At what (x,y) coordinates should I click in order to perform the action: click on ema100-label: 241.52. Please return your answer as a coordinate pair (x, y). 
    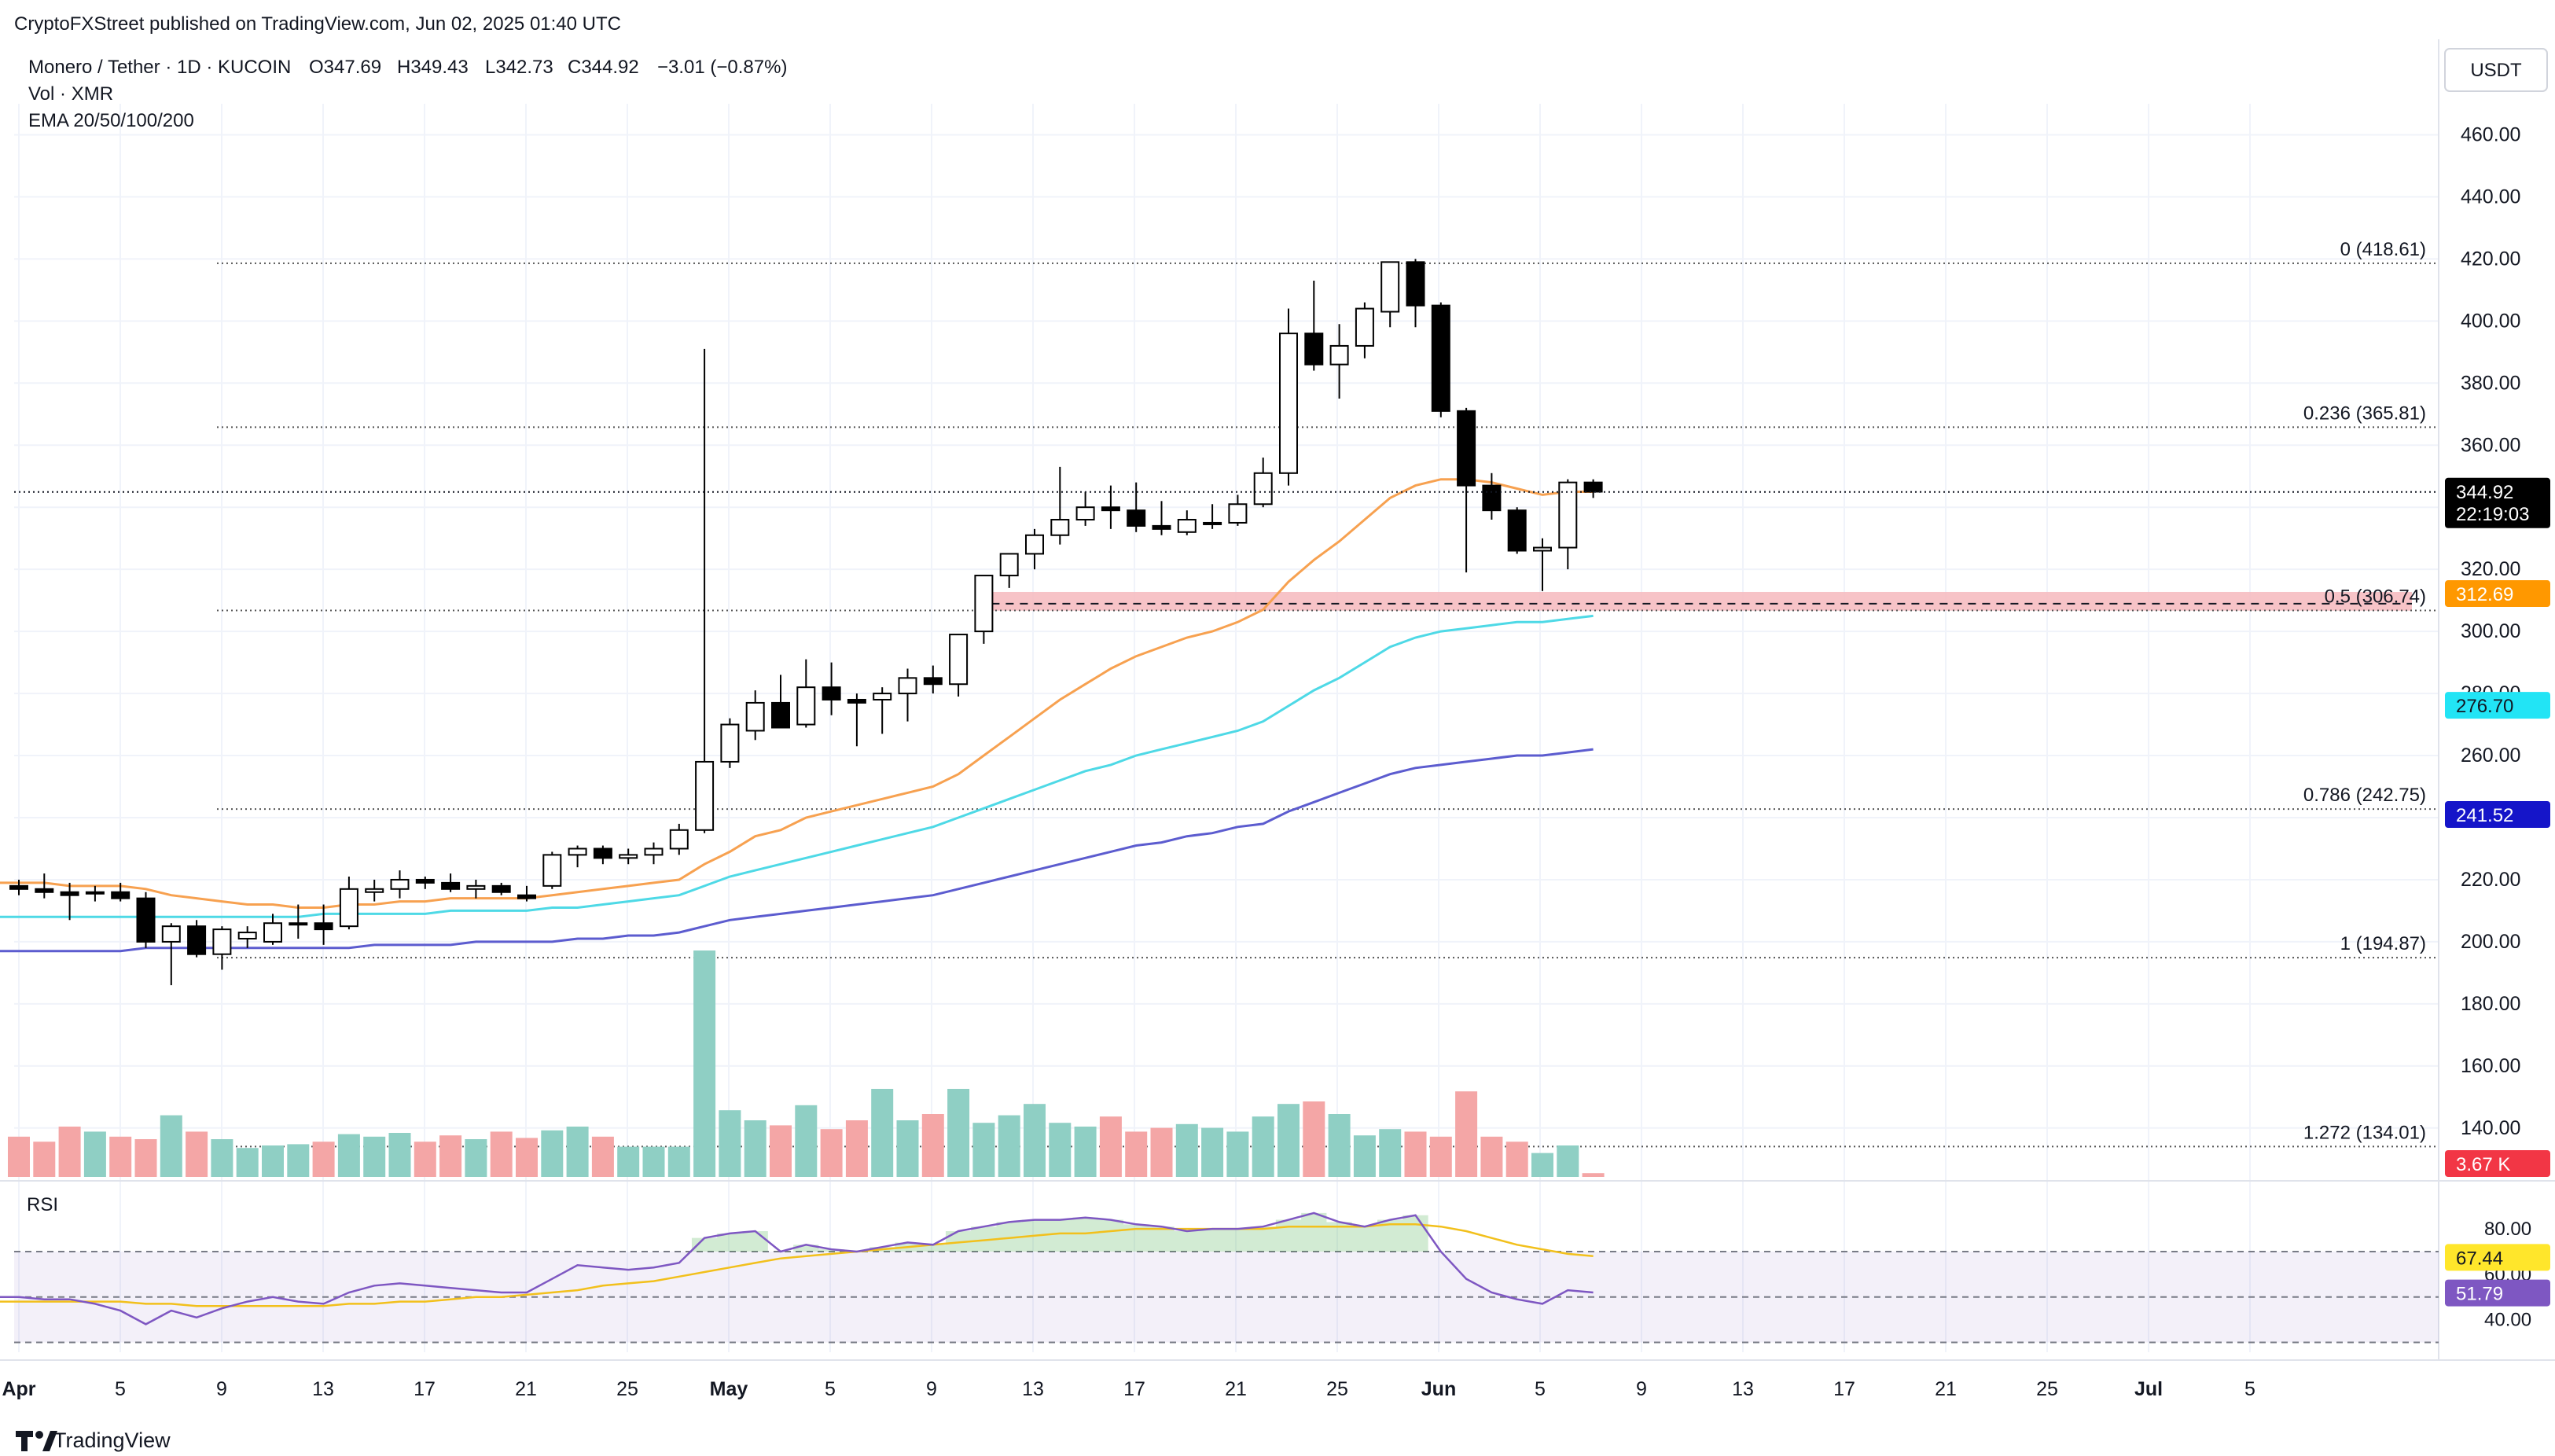
    Looking at the image, I should click on (2498, 814).